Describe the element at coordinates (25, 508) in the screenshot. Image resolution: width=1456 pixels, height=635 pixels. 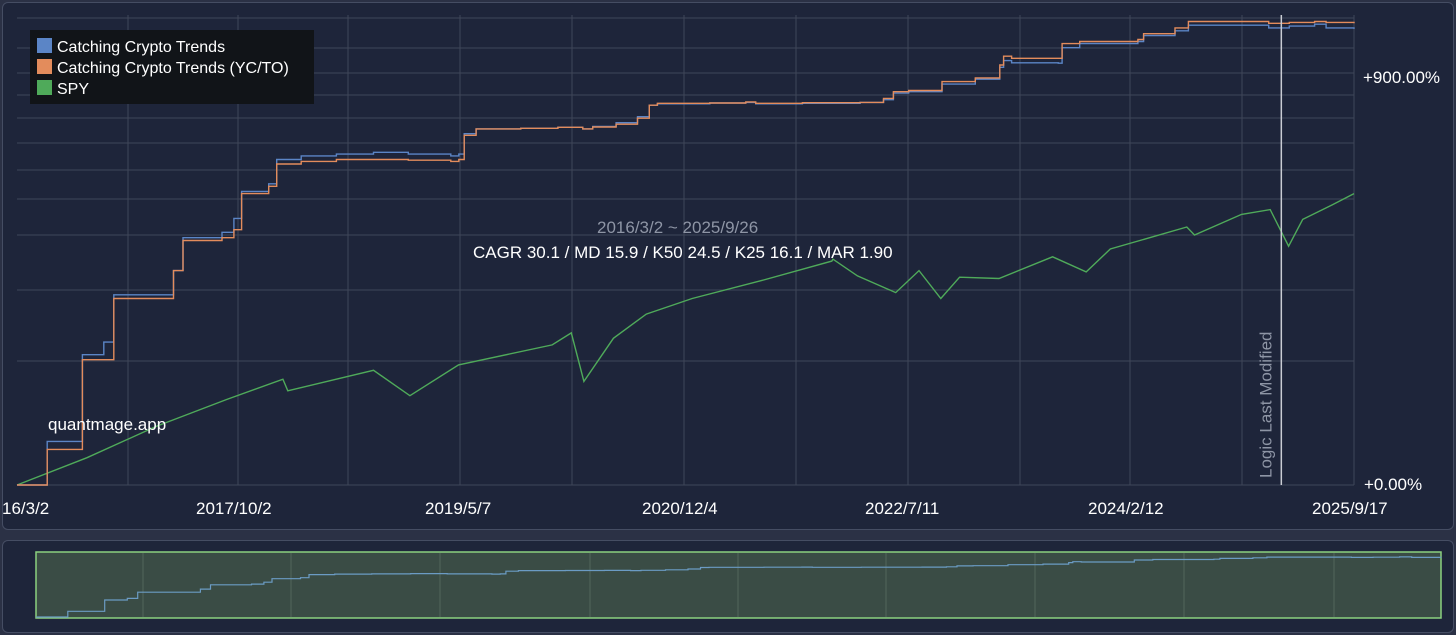
I see `x-tick-label: 16/3/2` at that location.